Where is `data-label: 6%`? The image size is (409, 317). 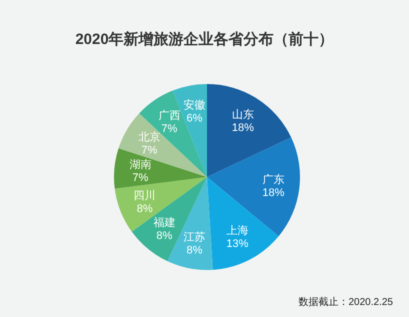
data-label: 6% is located at coordinates (194, 118).